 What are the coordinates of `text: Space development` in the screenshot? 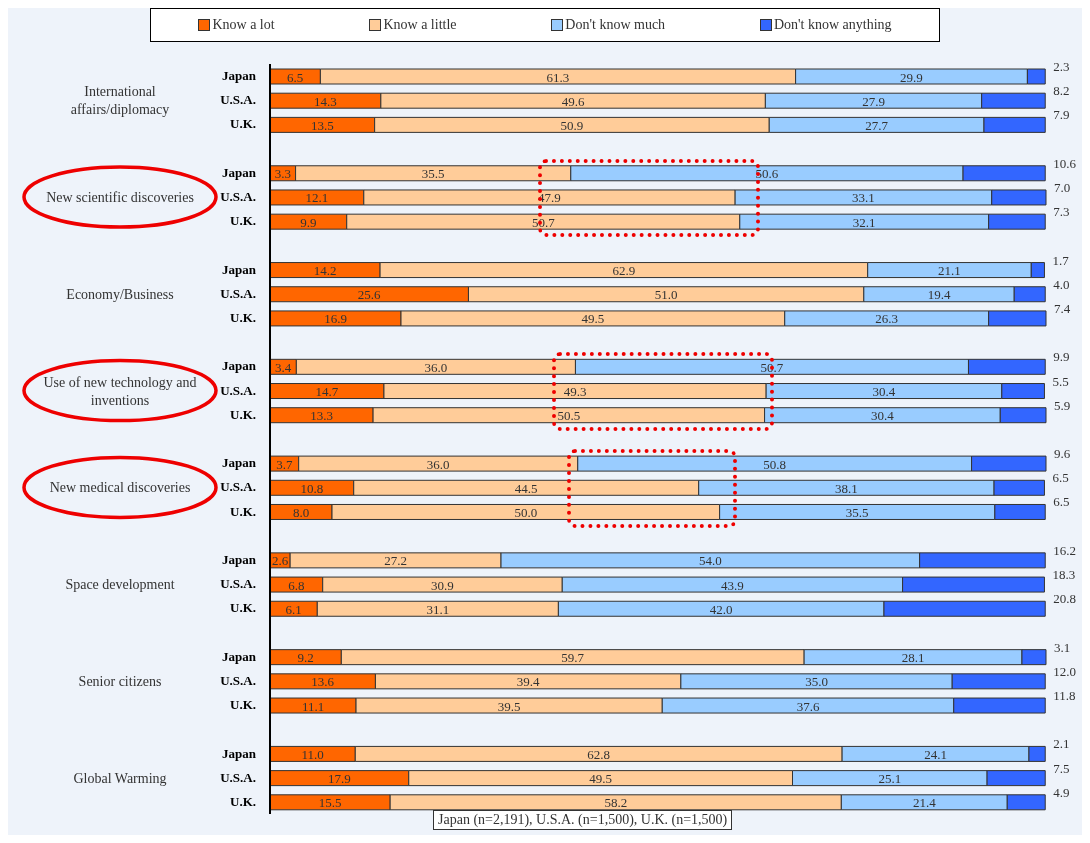 It's located at (120, 585).